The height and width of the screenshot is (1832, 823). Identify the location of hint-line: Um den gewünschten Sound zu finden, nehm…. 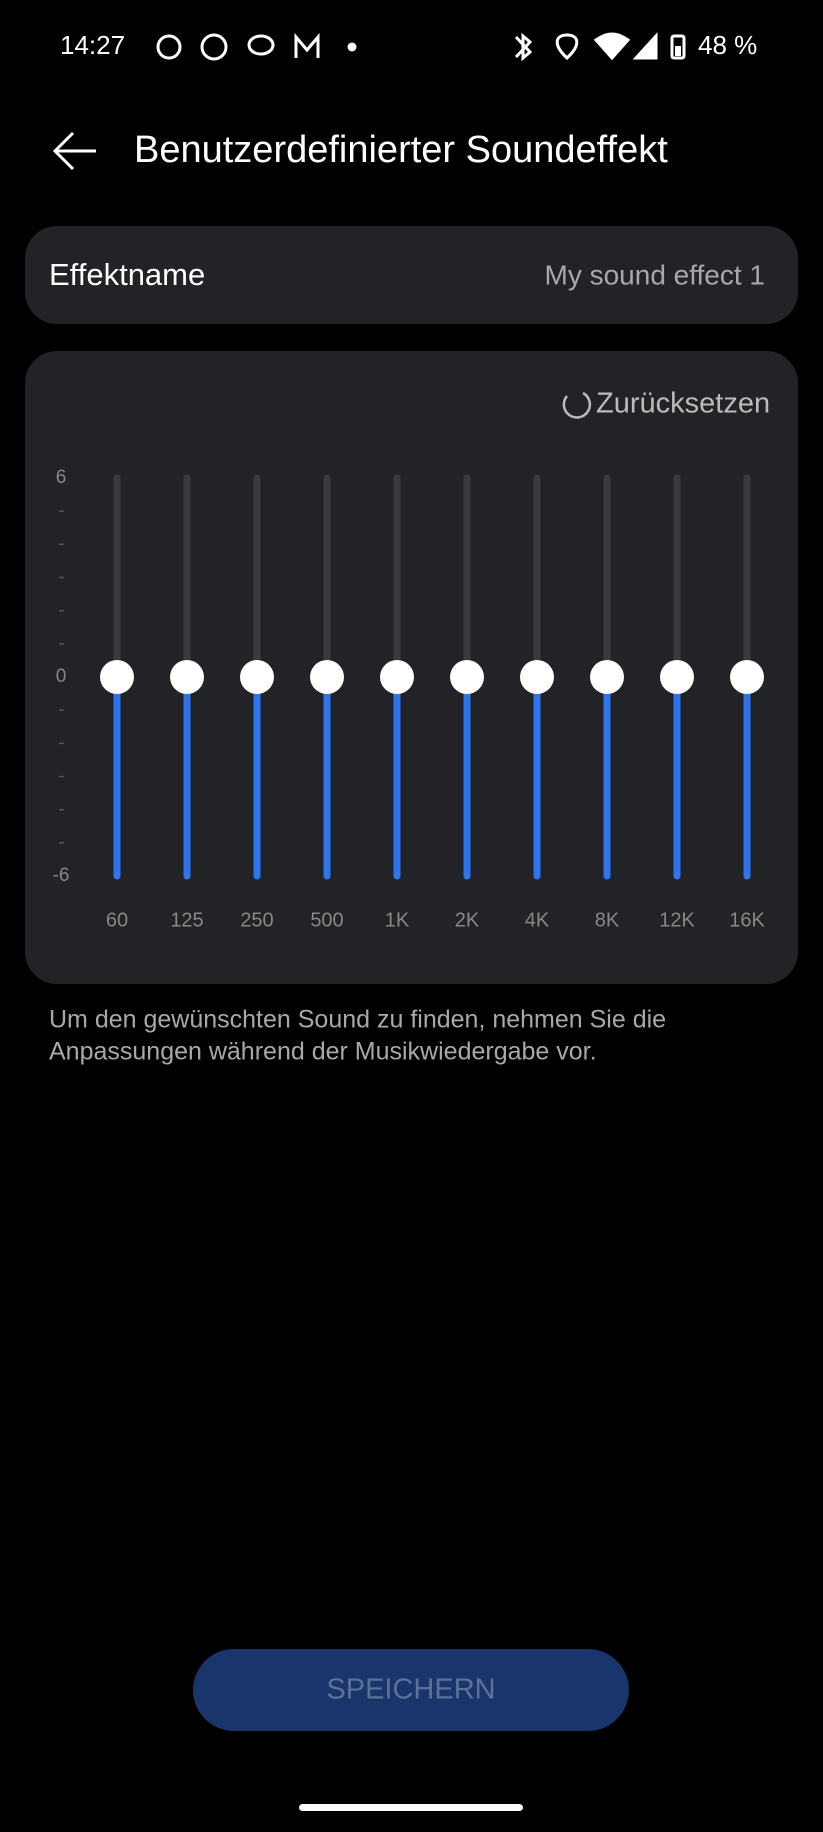
(357, 1020).